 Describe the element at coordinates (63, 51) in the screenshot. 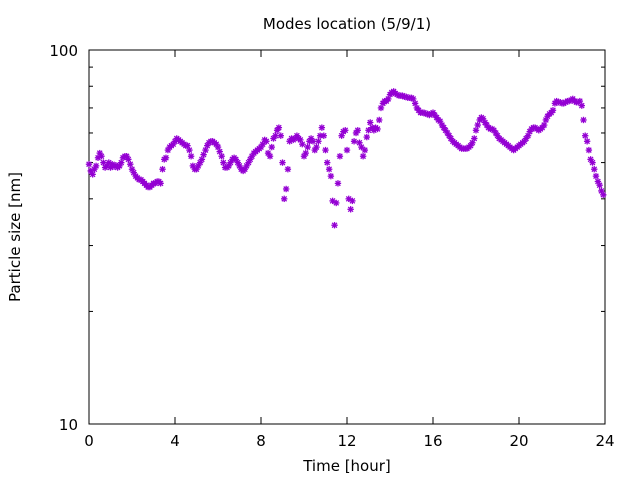

I see `y-tick-label: 100` at that location.